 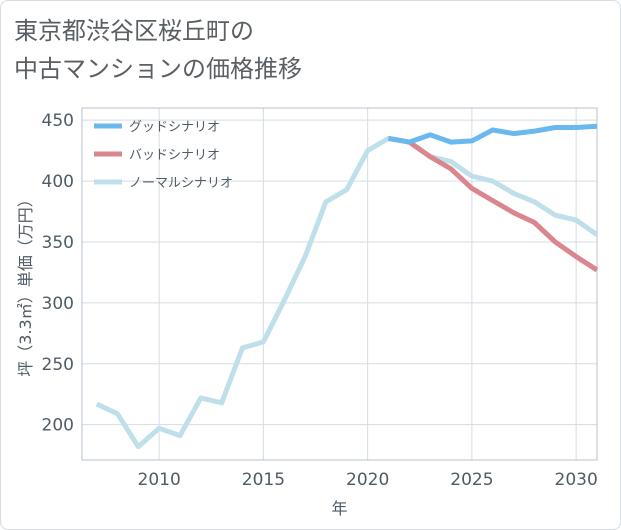 What do you see at coordinates (134, 31) in the screenshot?
I see `chart-title-line-1: 東京都渋谷区桜丘町の` at bounding box center [134, 31].